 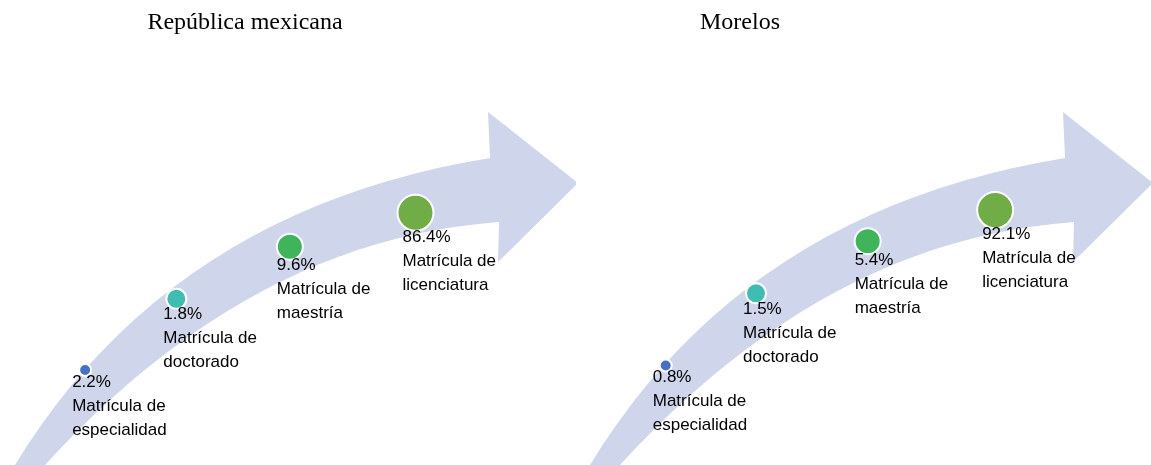 I want to click on data-label: 92.1%, so click(x=1006, y=233).